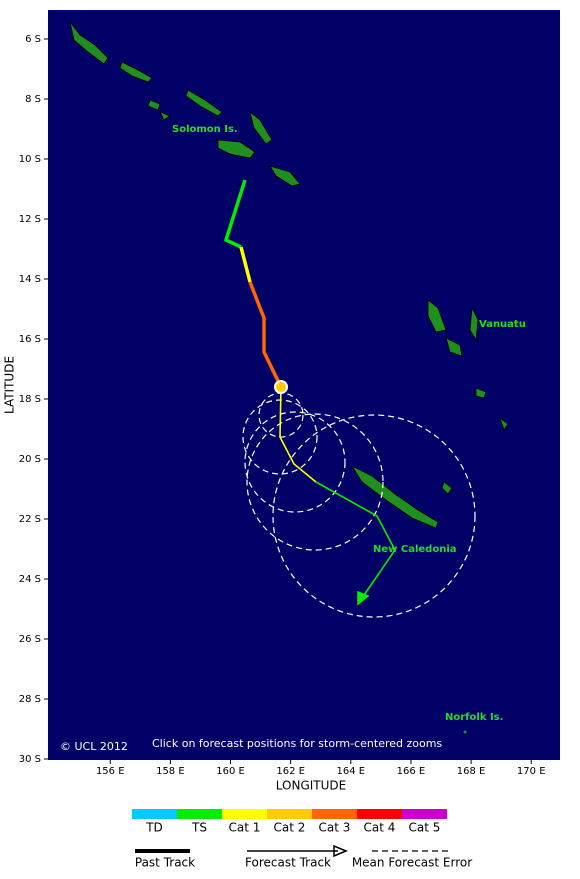 This screenshot has width=580, height=879. What do you see at coordinates (30, 159) in the screenshot?
I see `y-tick-label: 10 S` at bounding box center [30, 159].